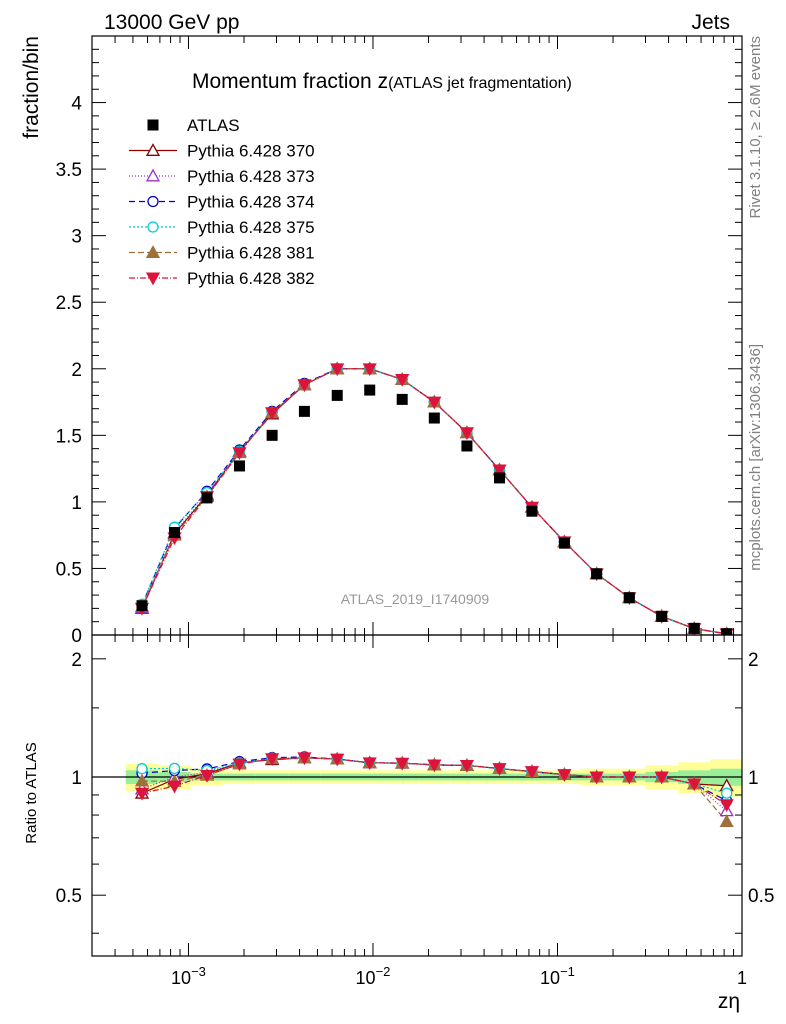  I want to click on x-tick-label-exponent: −3, so click(198, 971).